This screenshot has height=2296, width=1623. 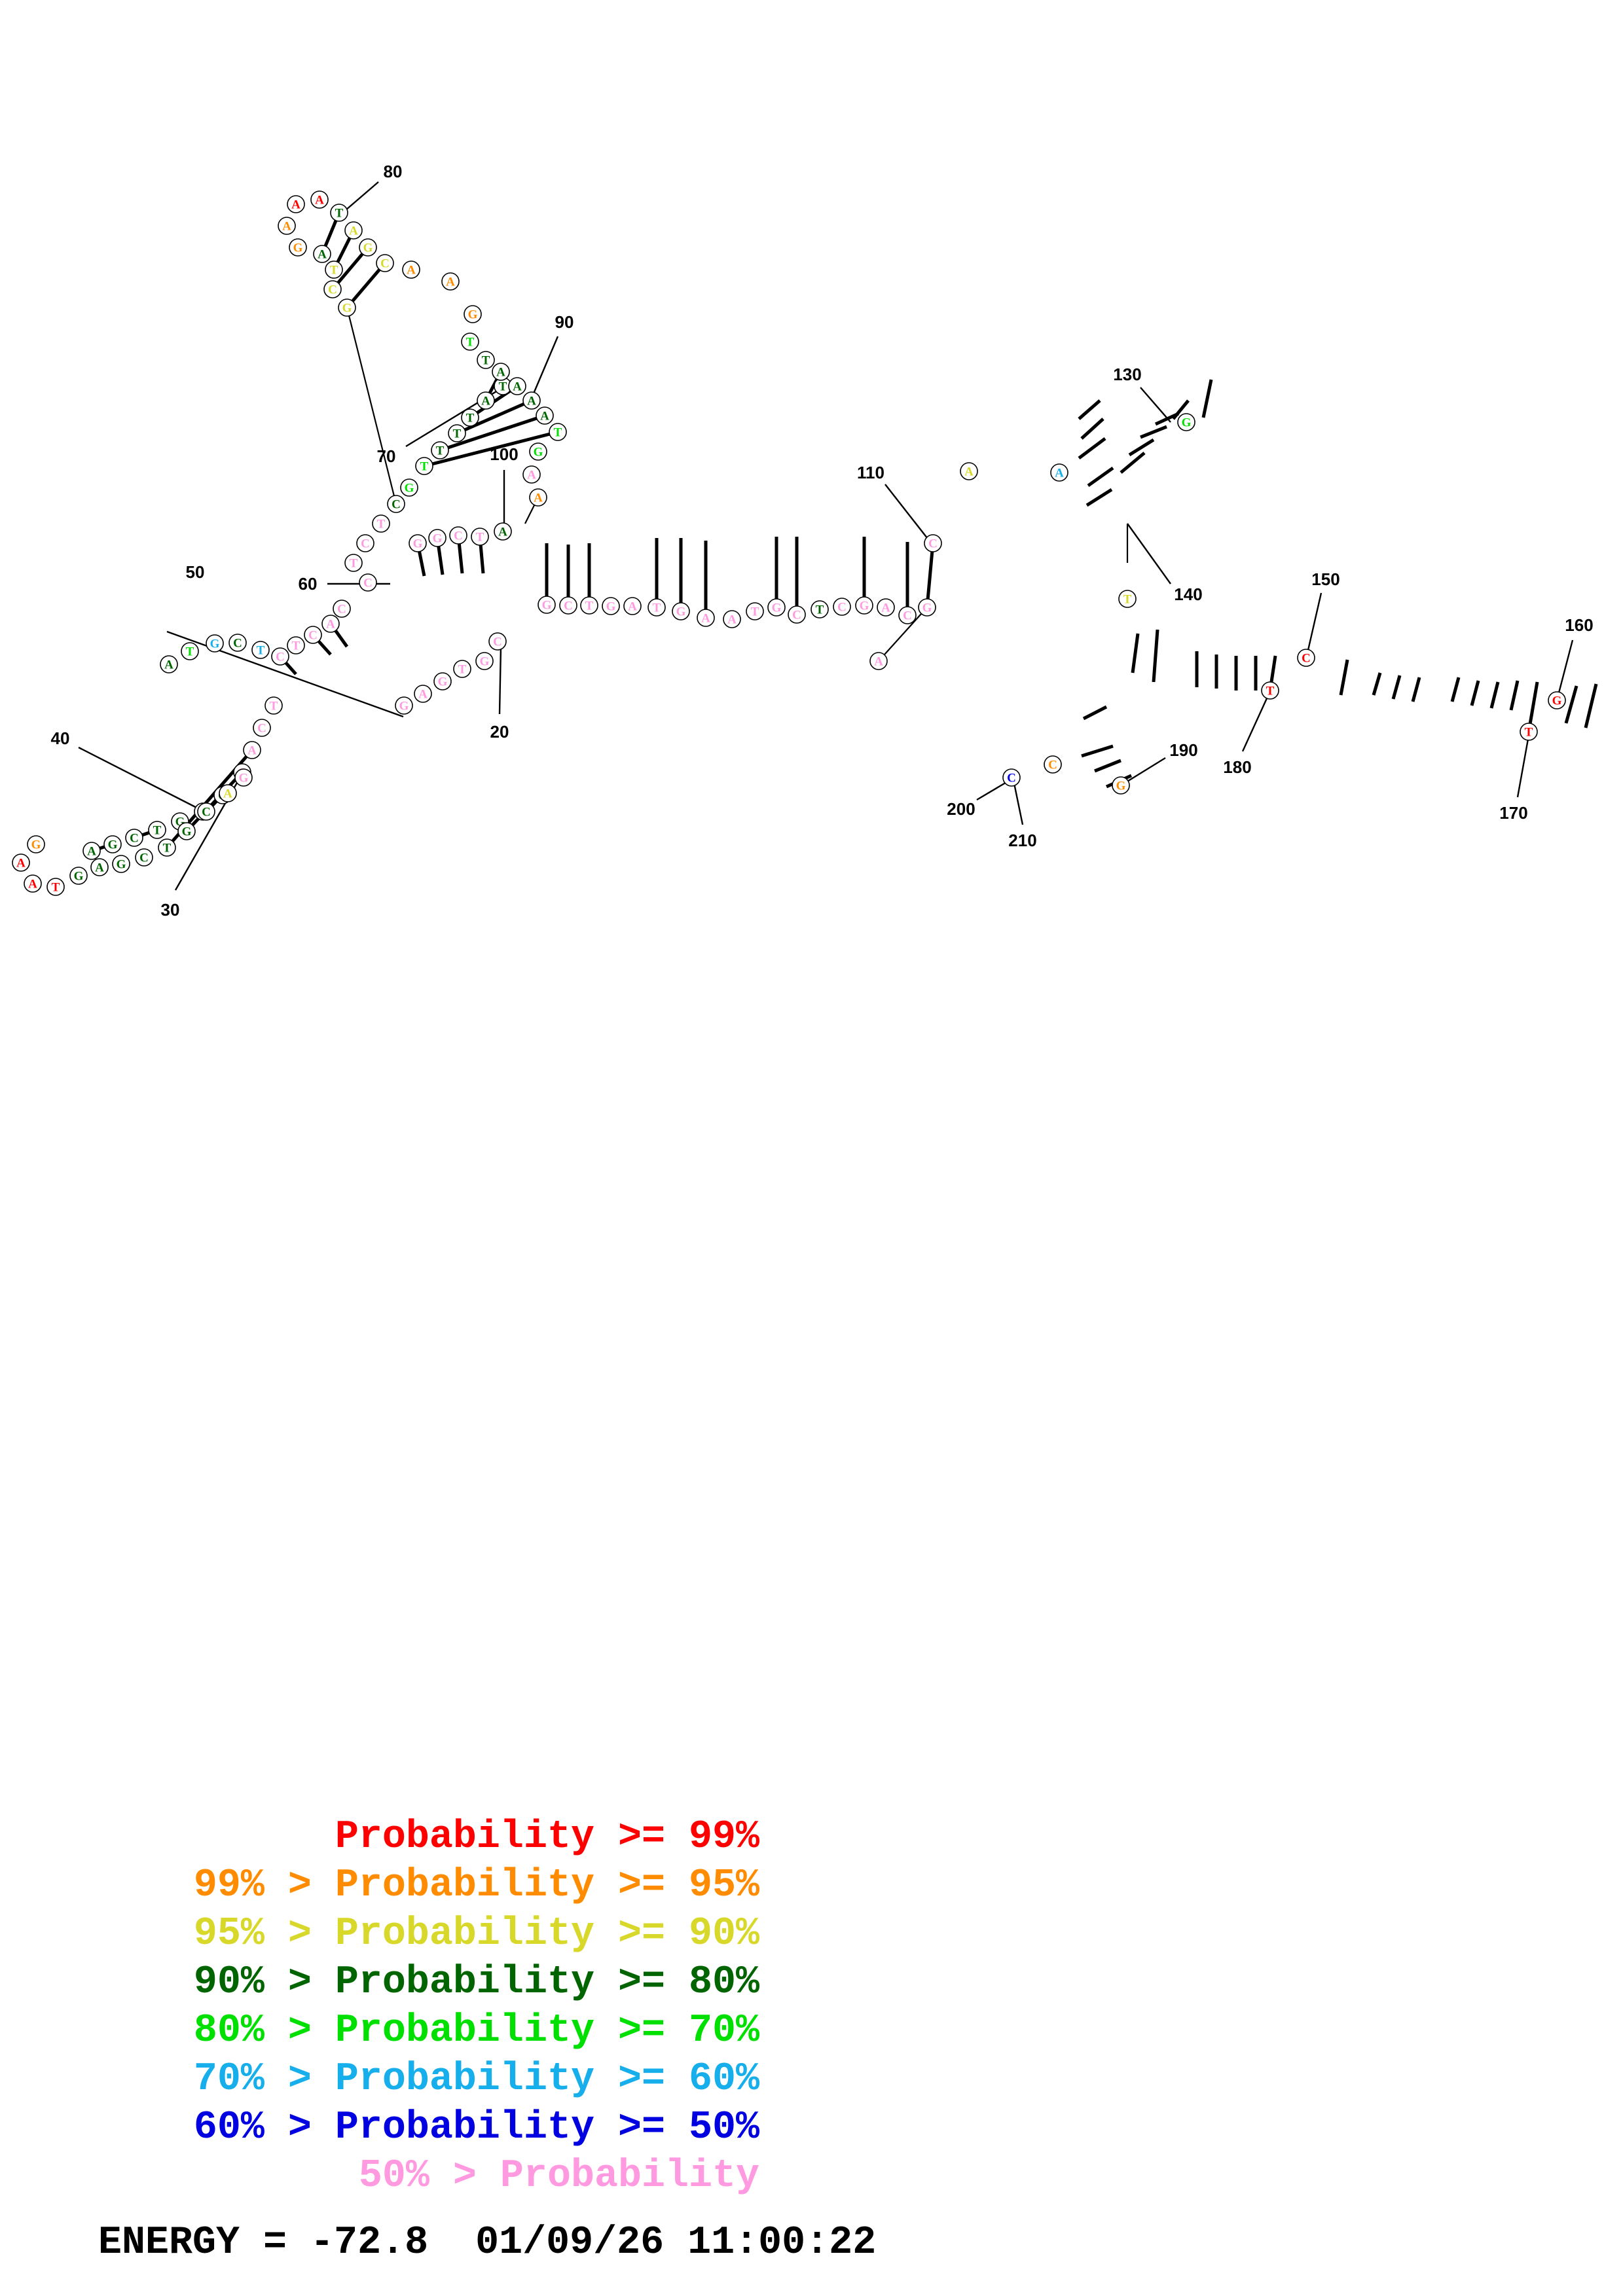 What do you see at coordinates (1325, 579) in the screenshot?
I see `label-150: 150` at bounding box center [1325, 579].